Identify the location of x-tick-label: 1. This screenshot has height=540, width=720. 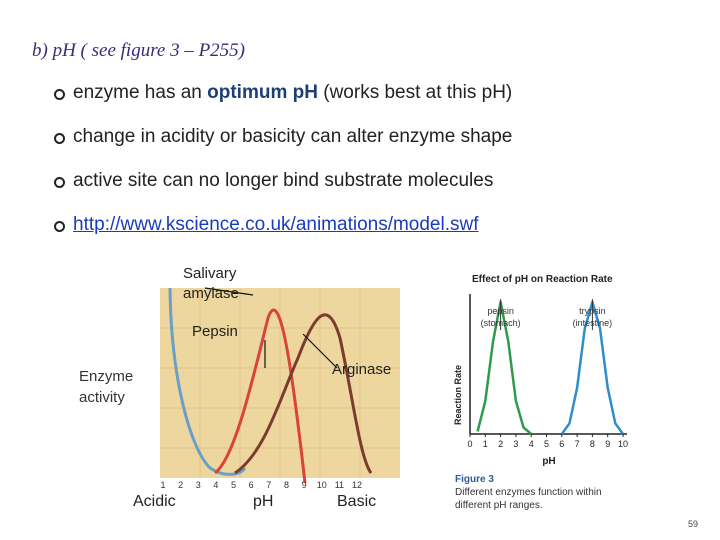
(485, 444).